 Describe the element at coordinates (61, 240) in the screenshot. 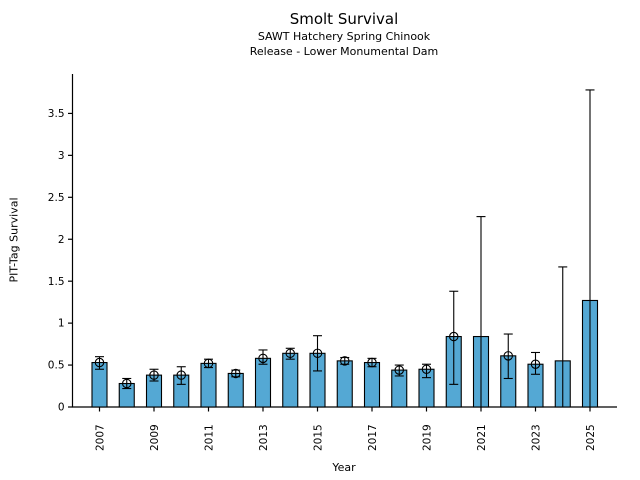

I see `y-tick-label: 2` at that location.